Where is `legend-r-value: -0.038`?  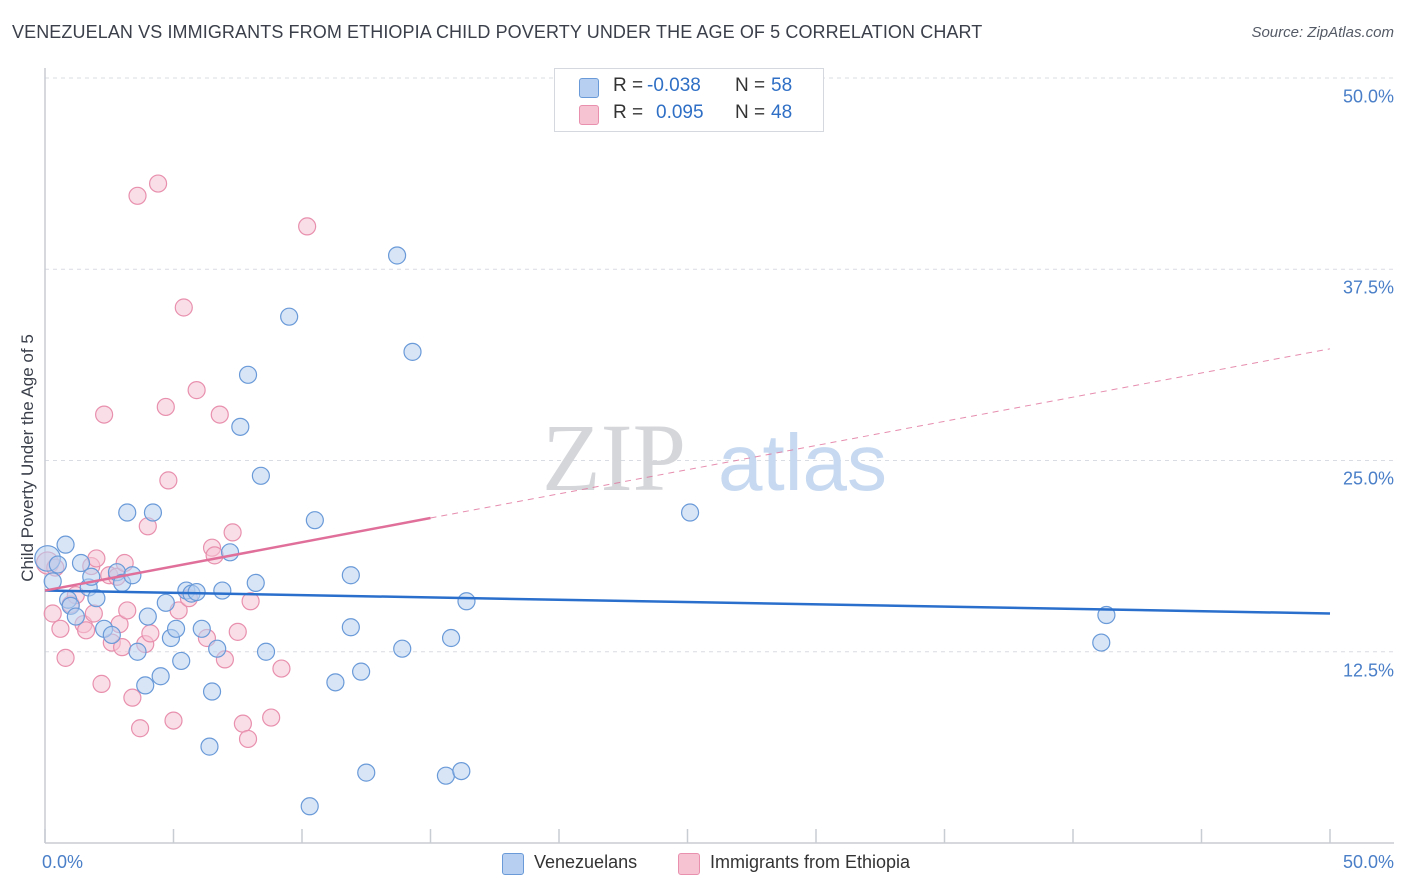
legend-r-value: -0.038 is located at coordinates (674, 85).